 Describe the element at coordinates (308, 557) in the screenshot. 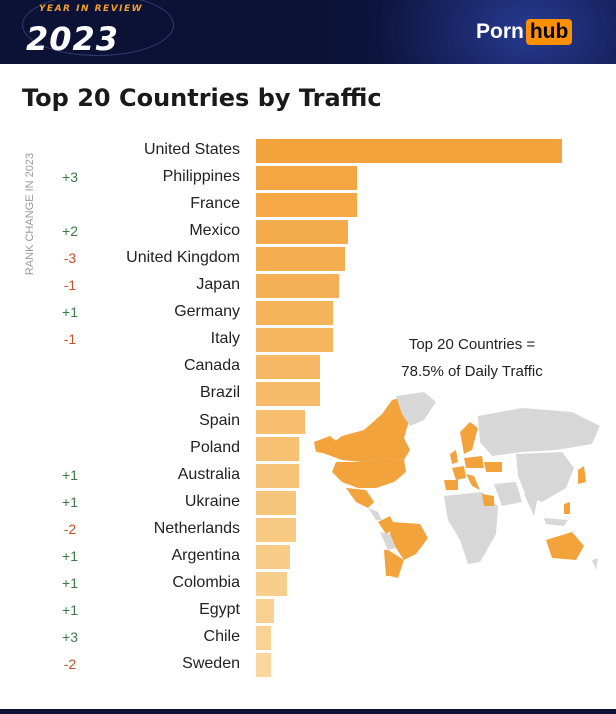

I see `chart-row: +1 Argentina` at that location.